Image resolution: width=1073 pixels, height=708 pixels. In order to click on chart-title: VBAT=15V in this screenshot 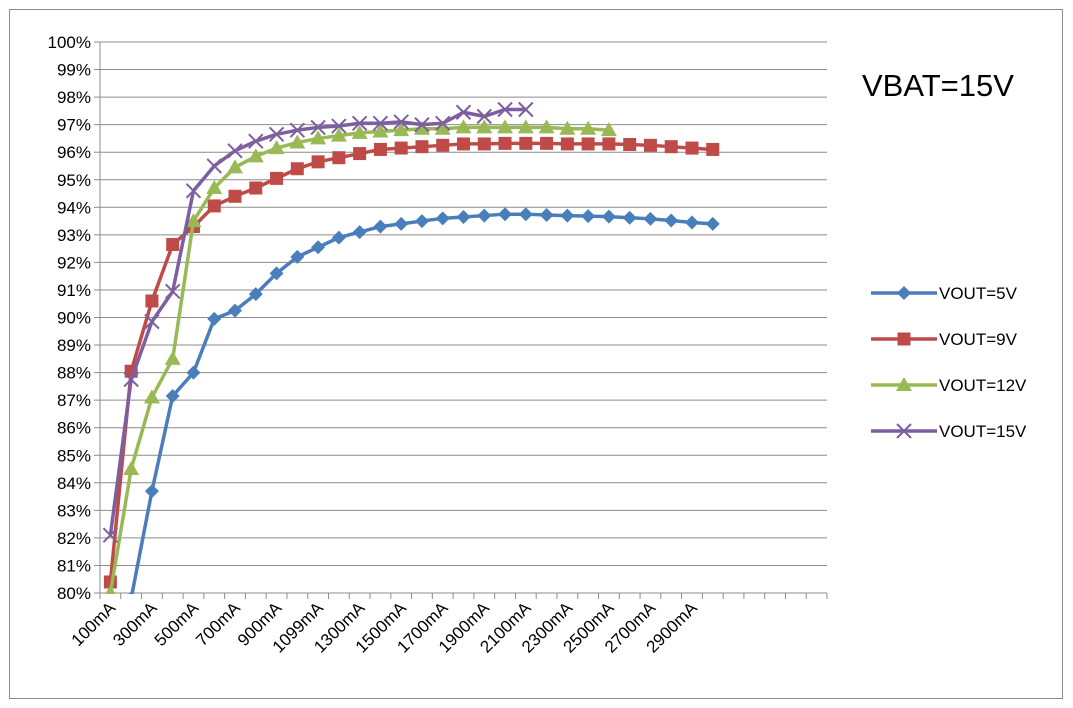, I will do `click(938, 85)`.